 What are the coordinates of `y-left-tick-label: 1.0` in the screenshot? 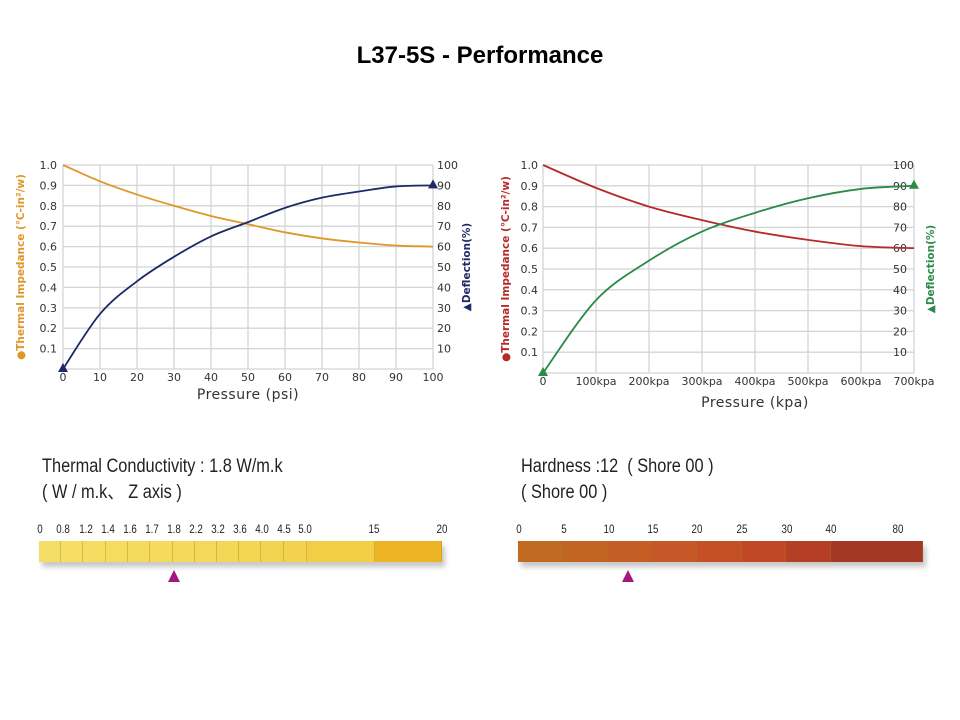 It's located at (530, 165).